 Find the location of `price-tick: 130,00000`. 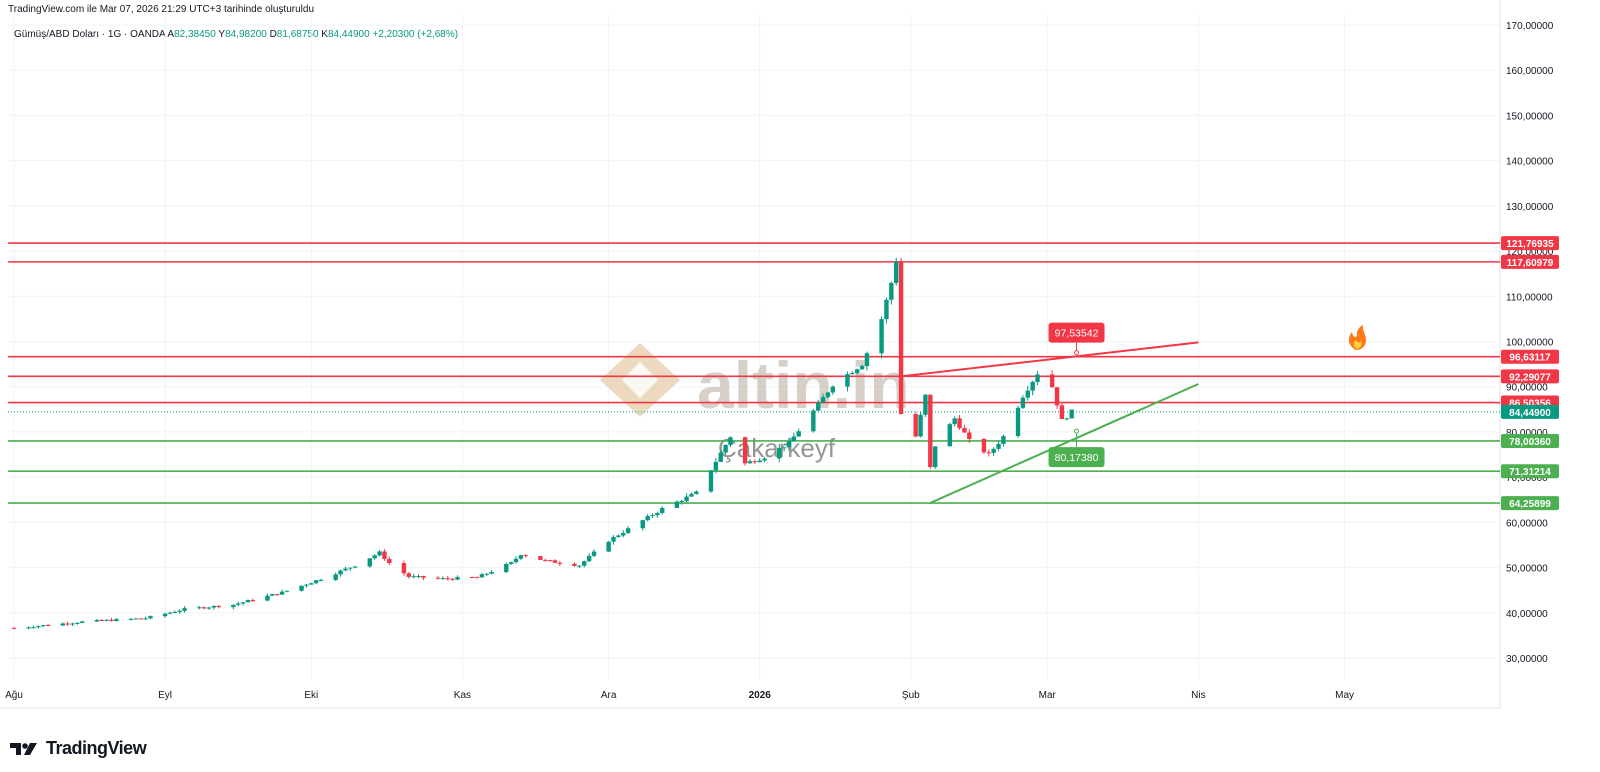

price-tick: 130,00000 is located at coordinates (1530, 207).